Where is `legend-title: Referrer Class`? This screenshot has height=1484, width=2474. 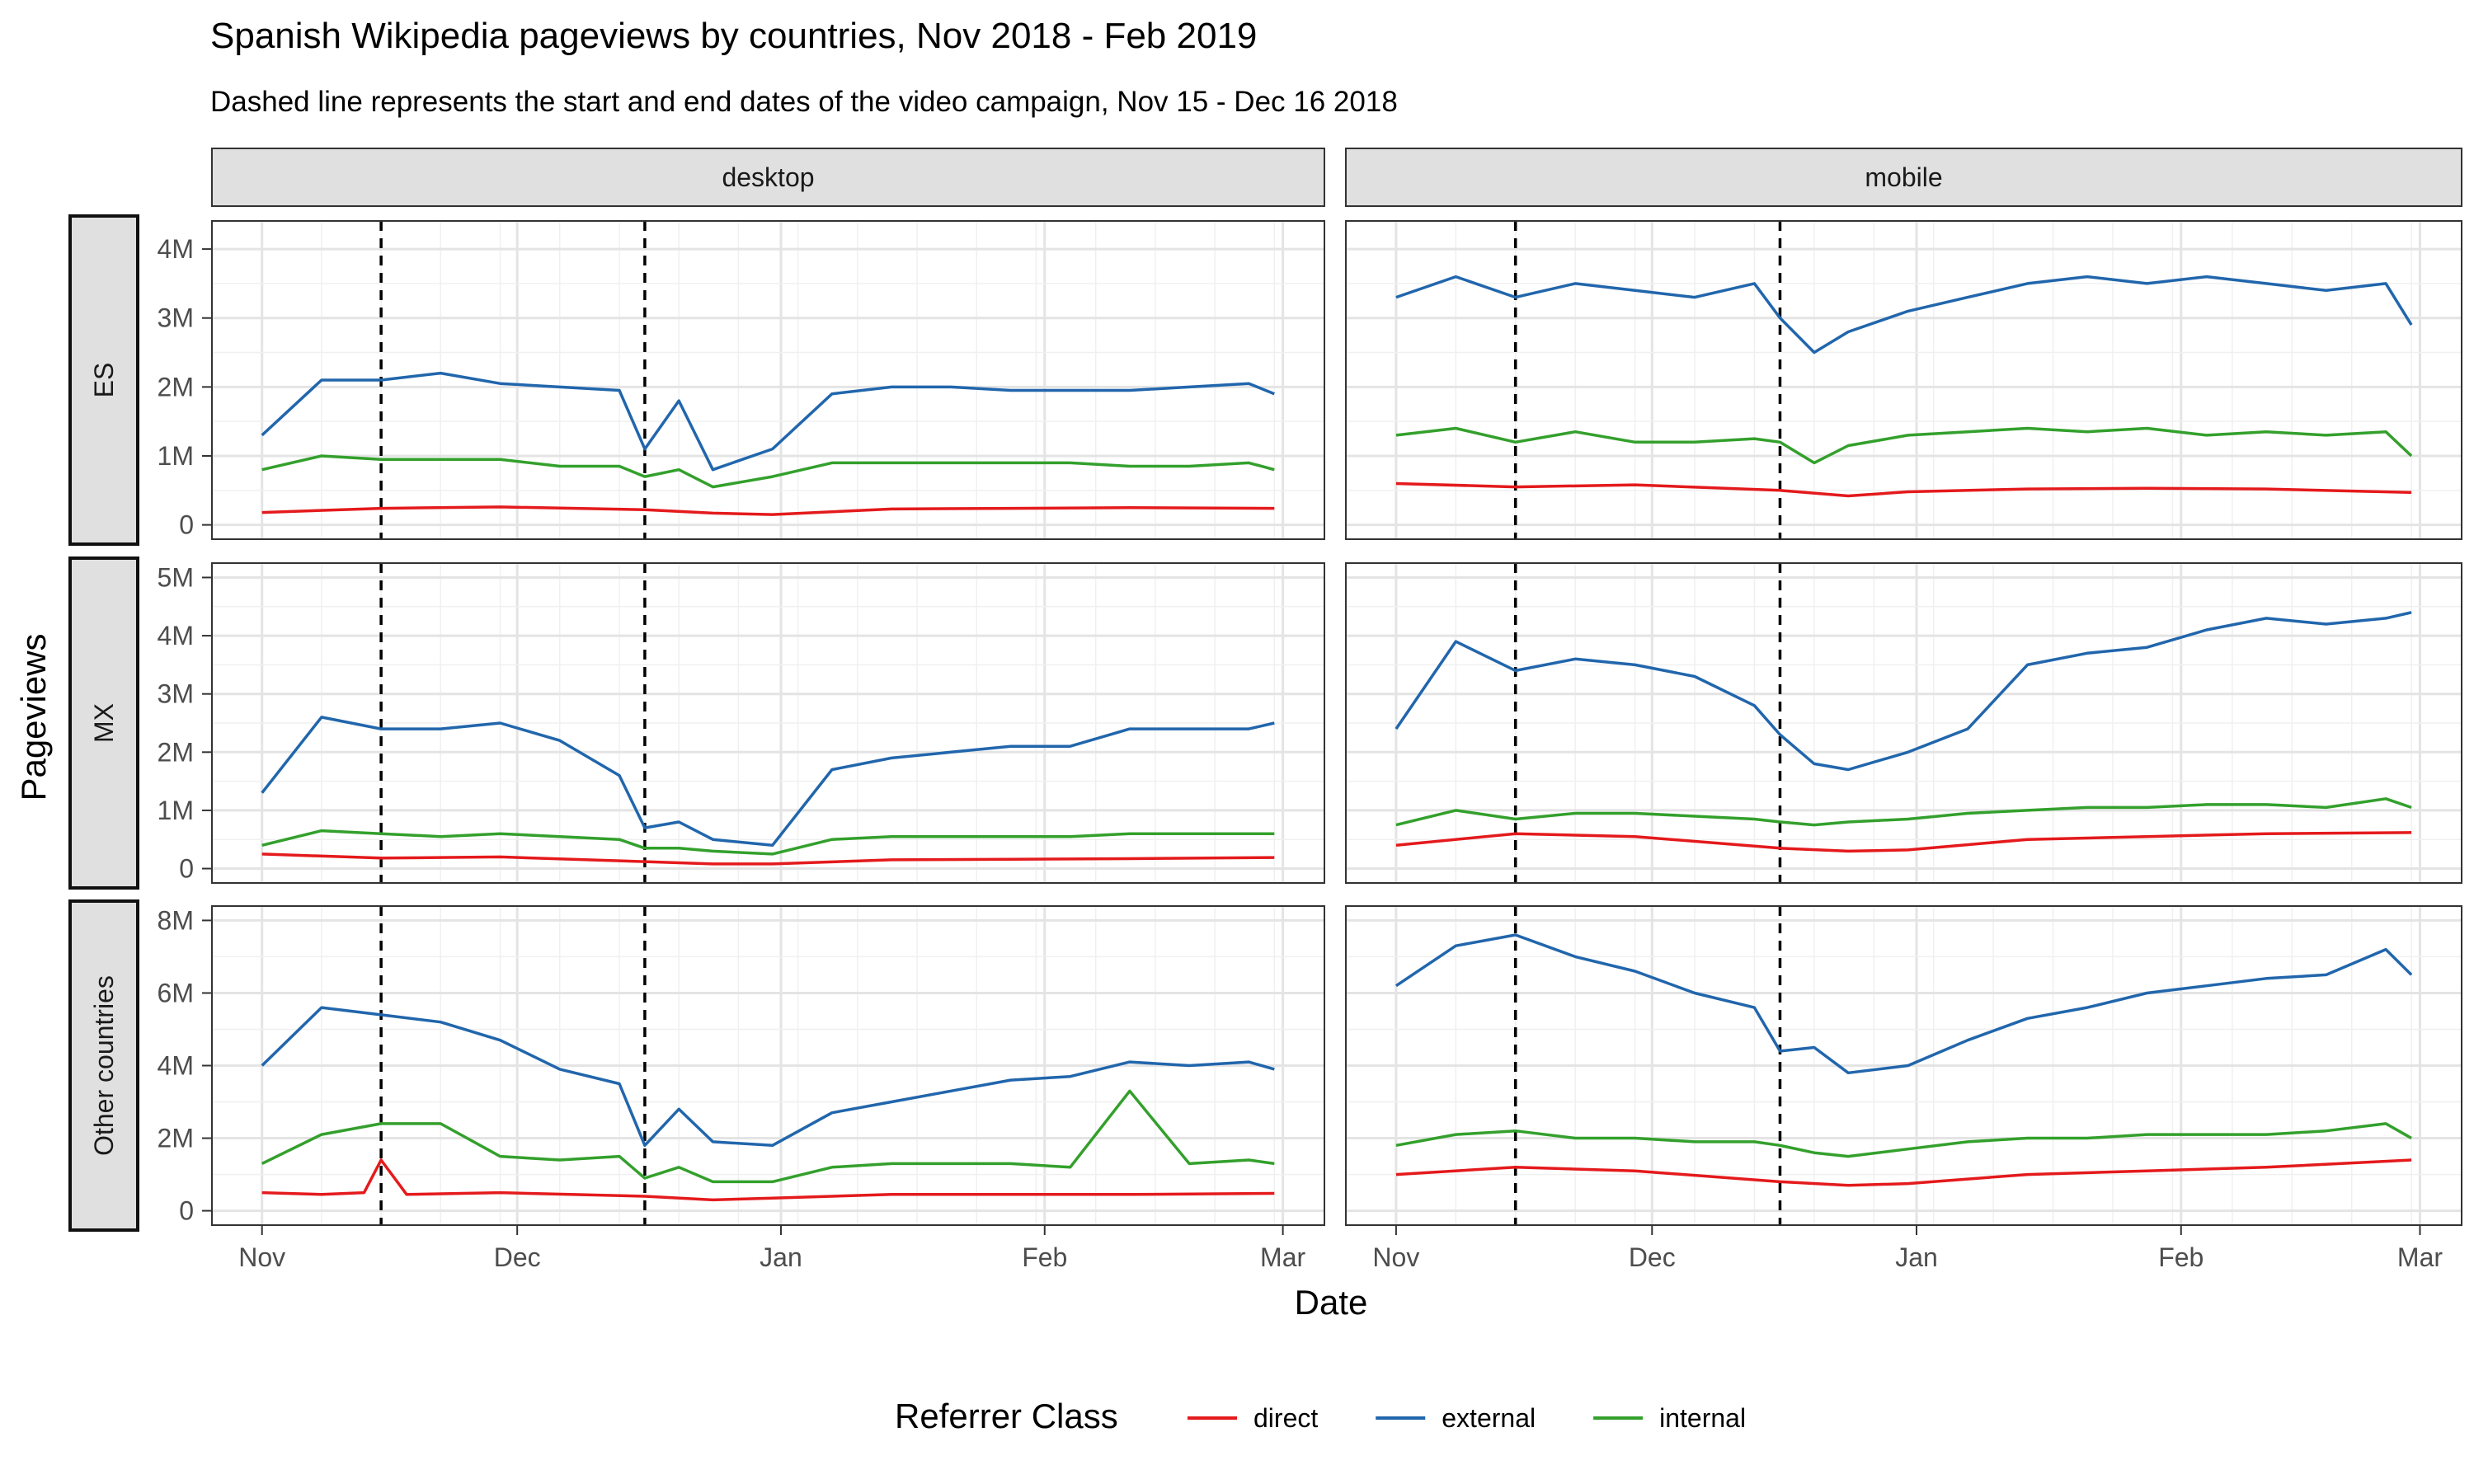
legend-title: Referrer Class is located at coordinates (1006, 1416).